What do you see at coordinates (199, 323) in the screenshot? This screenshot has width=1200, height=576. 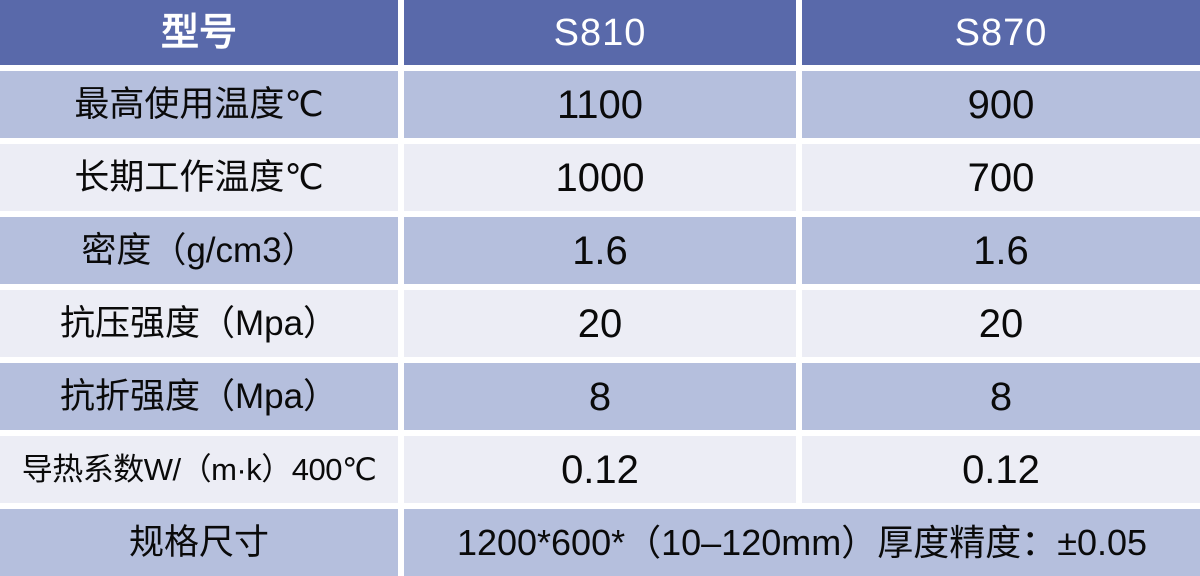 I see `row-compressive-label: 抗压强度（Mpa）` at bounding box center [199, 323].